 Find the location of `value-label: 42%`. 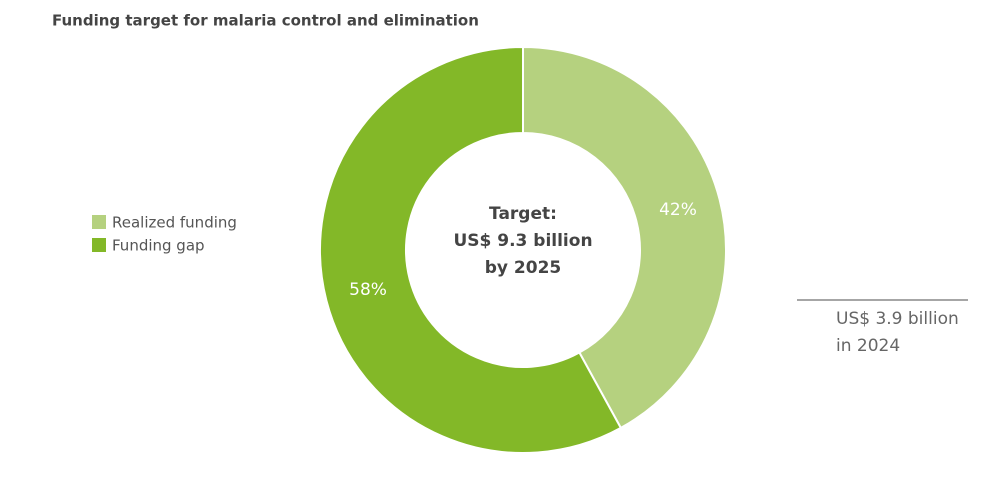

value-label: 42% is located at coordinates (678, 210).